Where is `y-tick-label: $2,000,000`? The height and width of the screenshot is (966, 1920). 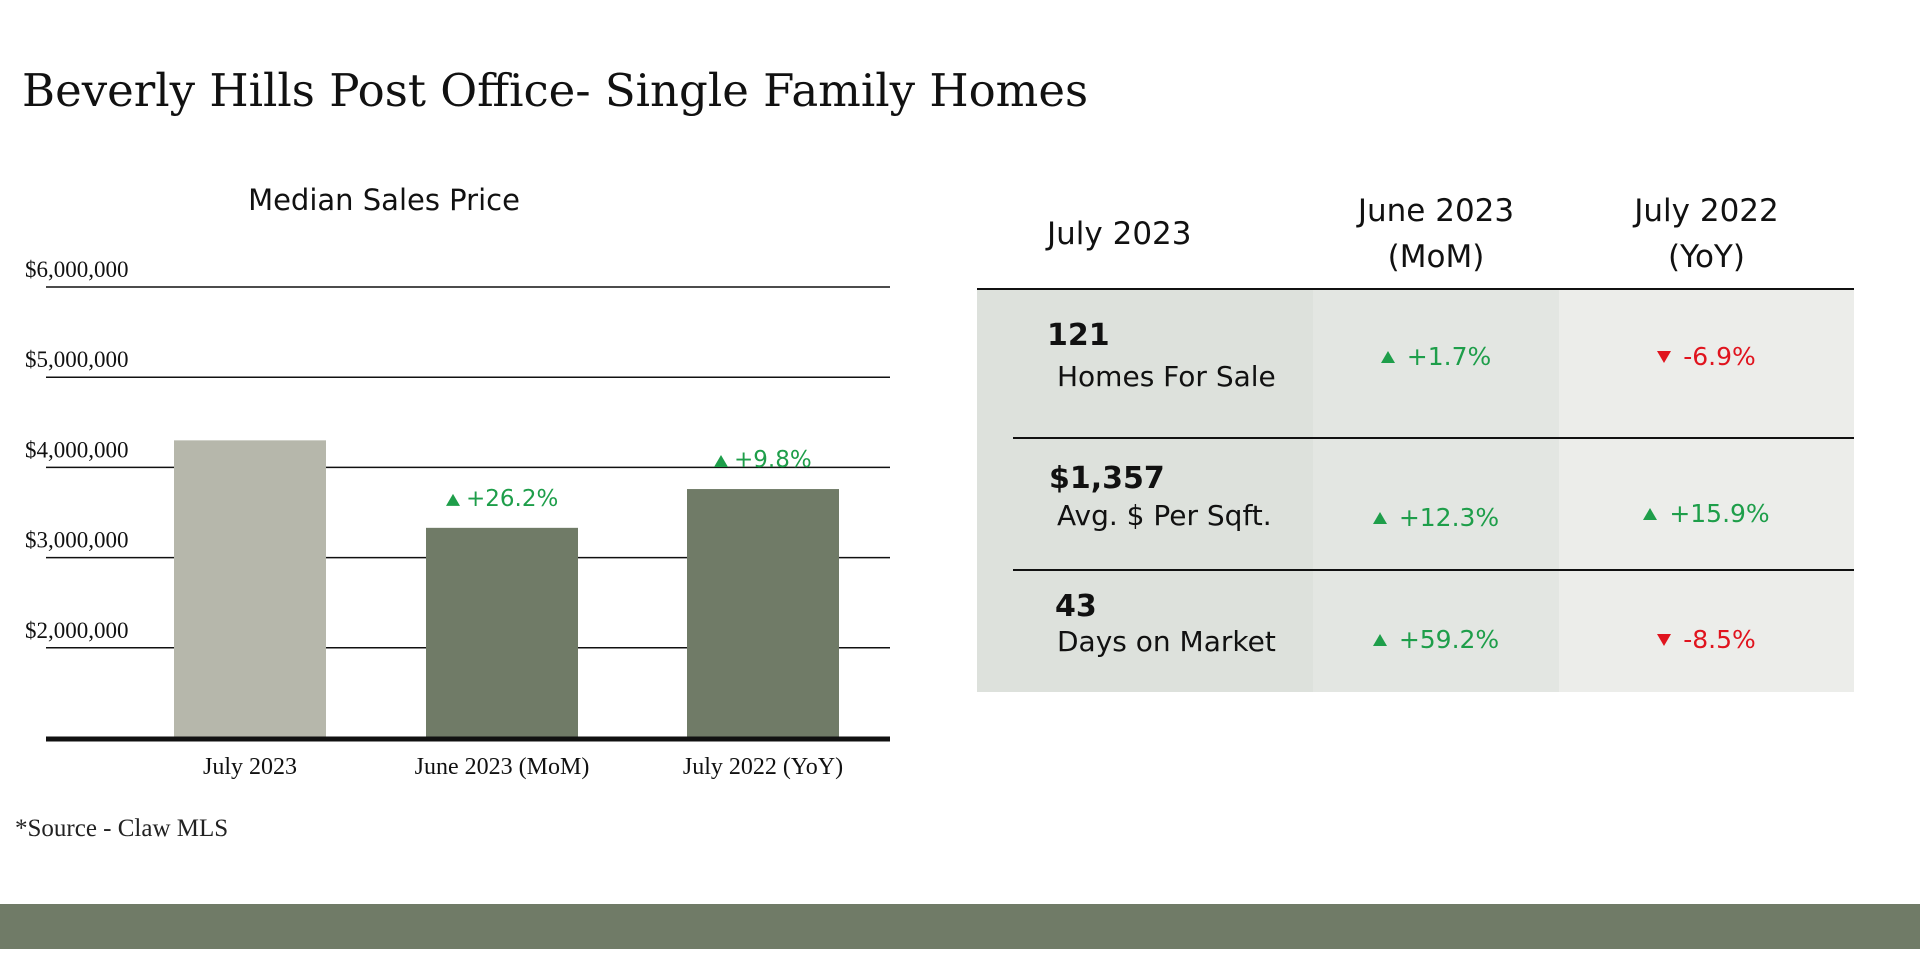
y-tick-label: $2,000,000 is located at coordinates (77, 630).